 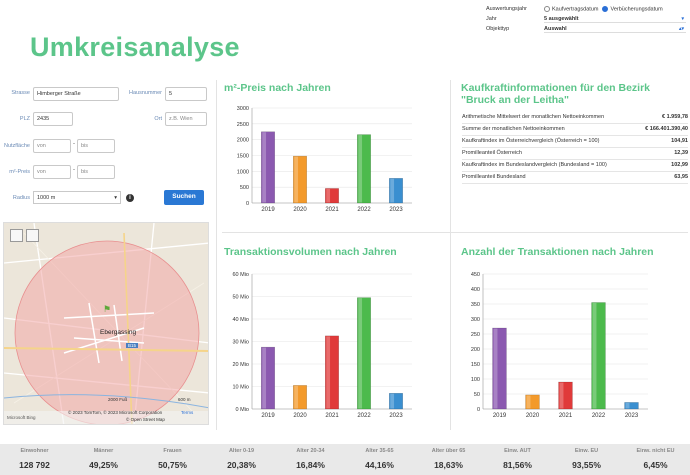 I want to click on map-scale-ft: 2000 Fuß, so click(x=118, y=399).